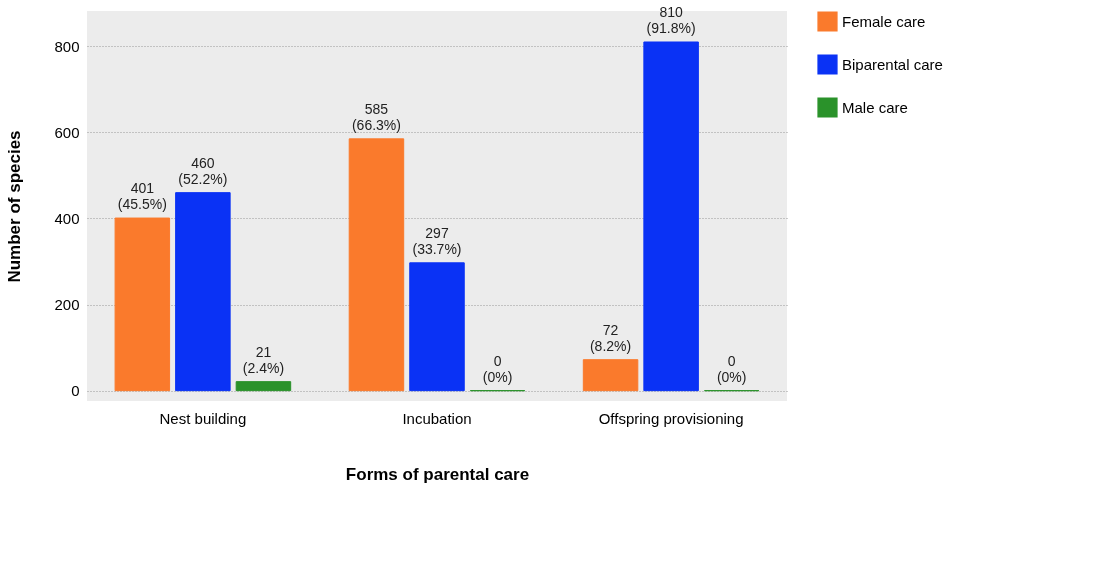 The image size is (1114, 585). What do you see at coordinates (67, 132) in the screenshot?
I see `y-tick-label: 600` at bounding box center [67, 132].